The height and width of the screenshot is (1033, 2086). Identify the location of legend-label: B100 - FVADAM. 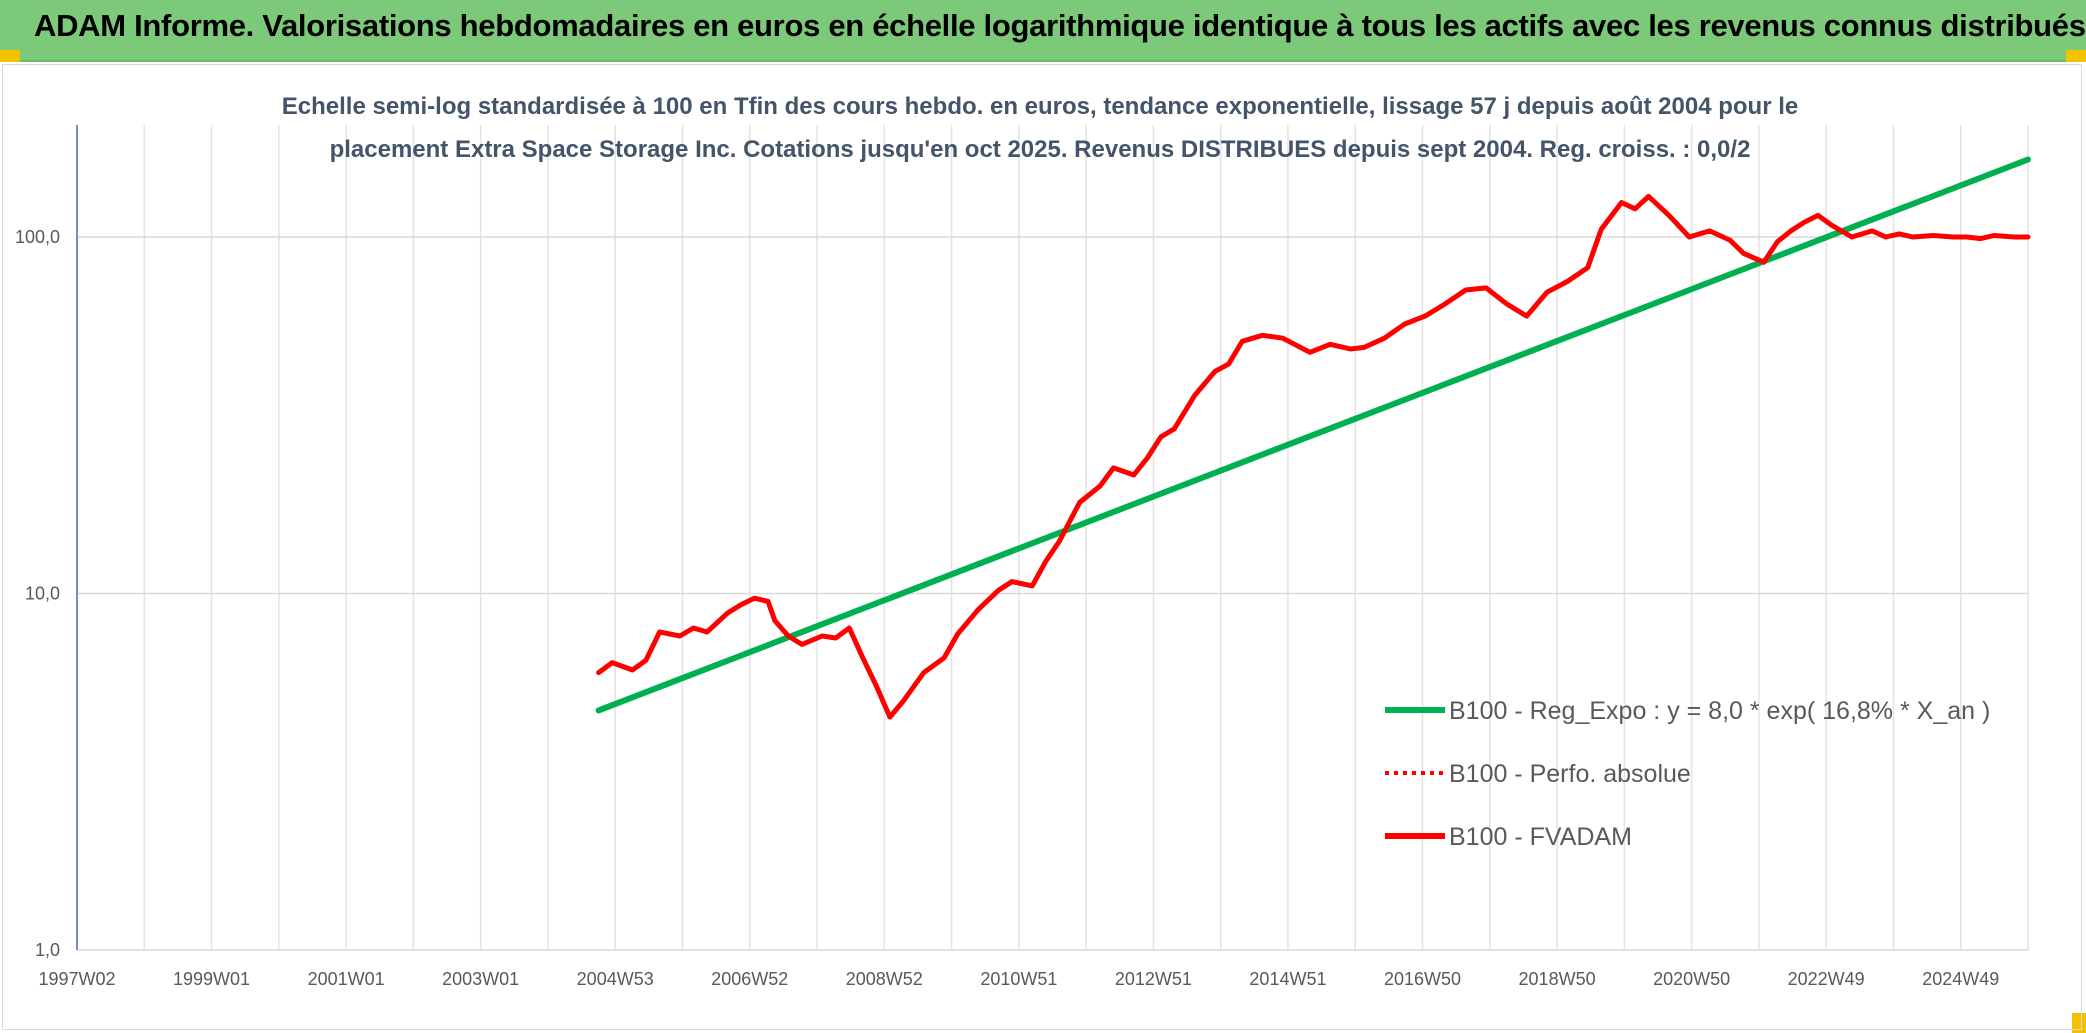
(1540, 837).